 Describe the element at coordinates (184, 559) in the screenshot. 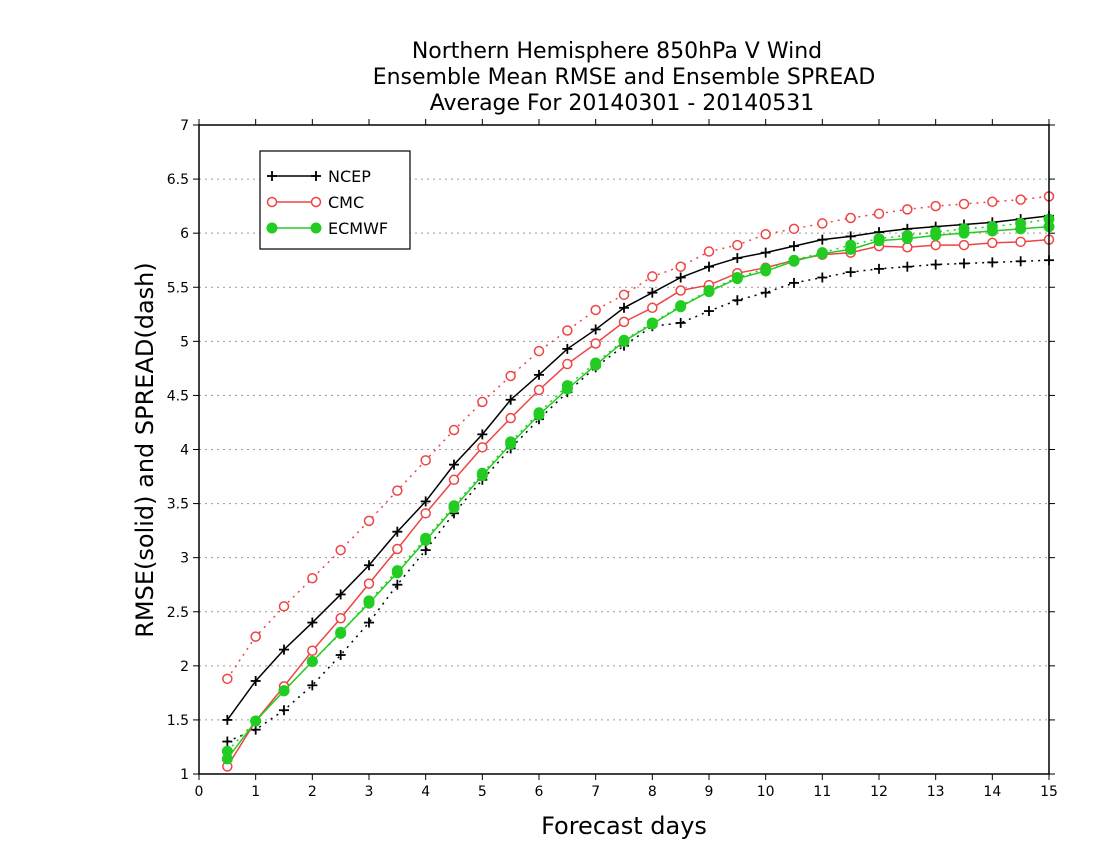

I see `y-tick-label-4: 3` at that location.